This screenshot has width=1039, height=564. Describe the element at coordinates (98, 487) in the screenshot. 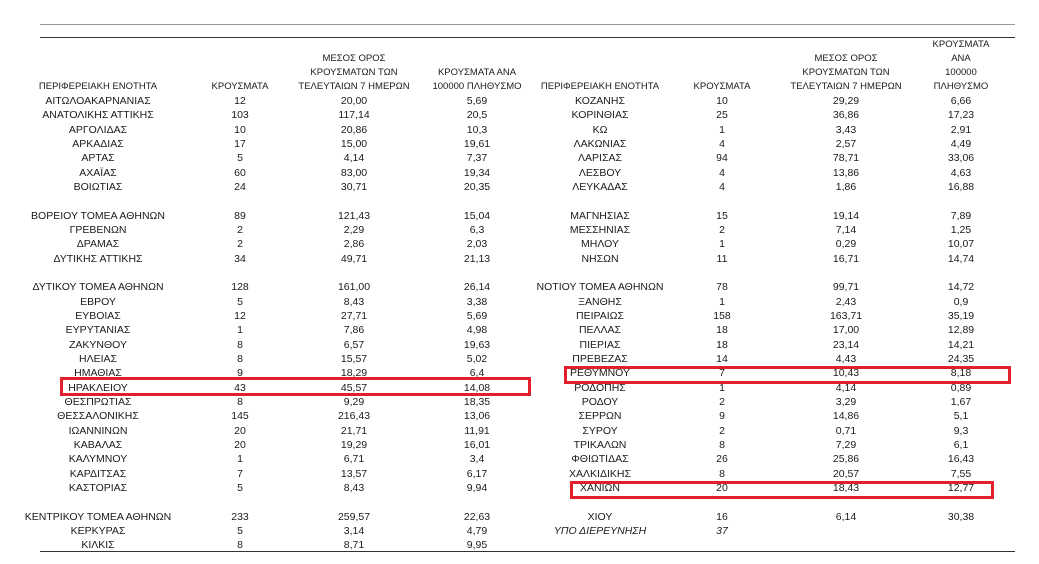

I see `region-name: ΚΑΣΤΟΡΙΑΣ` at that location.